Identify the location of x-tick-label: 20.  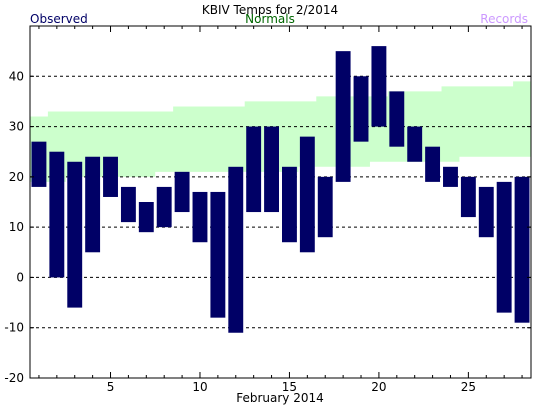
(378, 387).